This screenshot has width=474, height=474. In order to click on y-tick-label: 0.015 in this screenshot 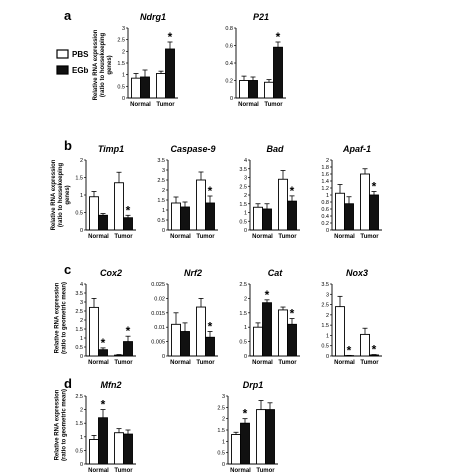, I will do `click(158, 314)`.